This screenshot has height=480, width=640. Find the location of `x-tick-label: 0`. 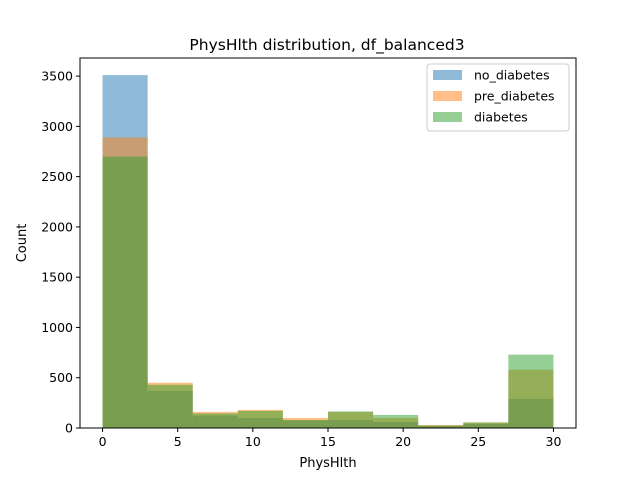

x-tick-label: 0 is located at coordinates (103, 441).